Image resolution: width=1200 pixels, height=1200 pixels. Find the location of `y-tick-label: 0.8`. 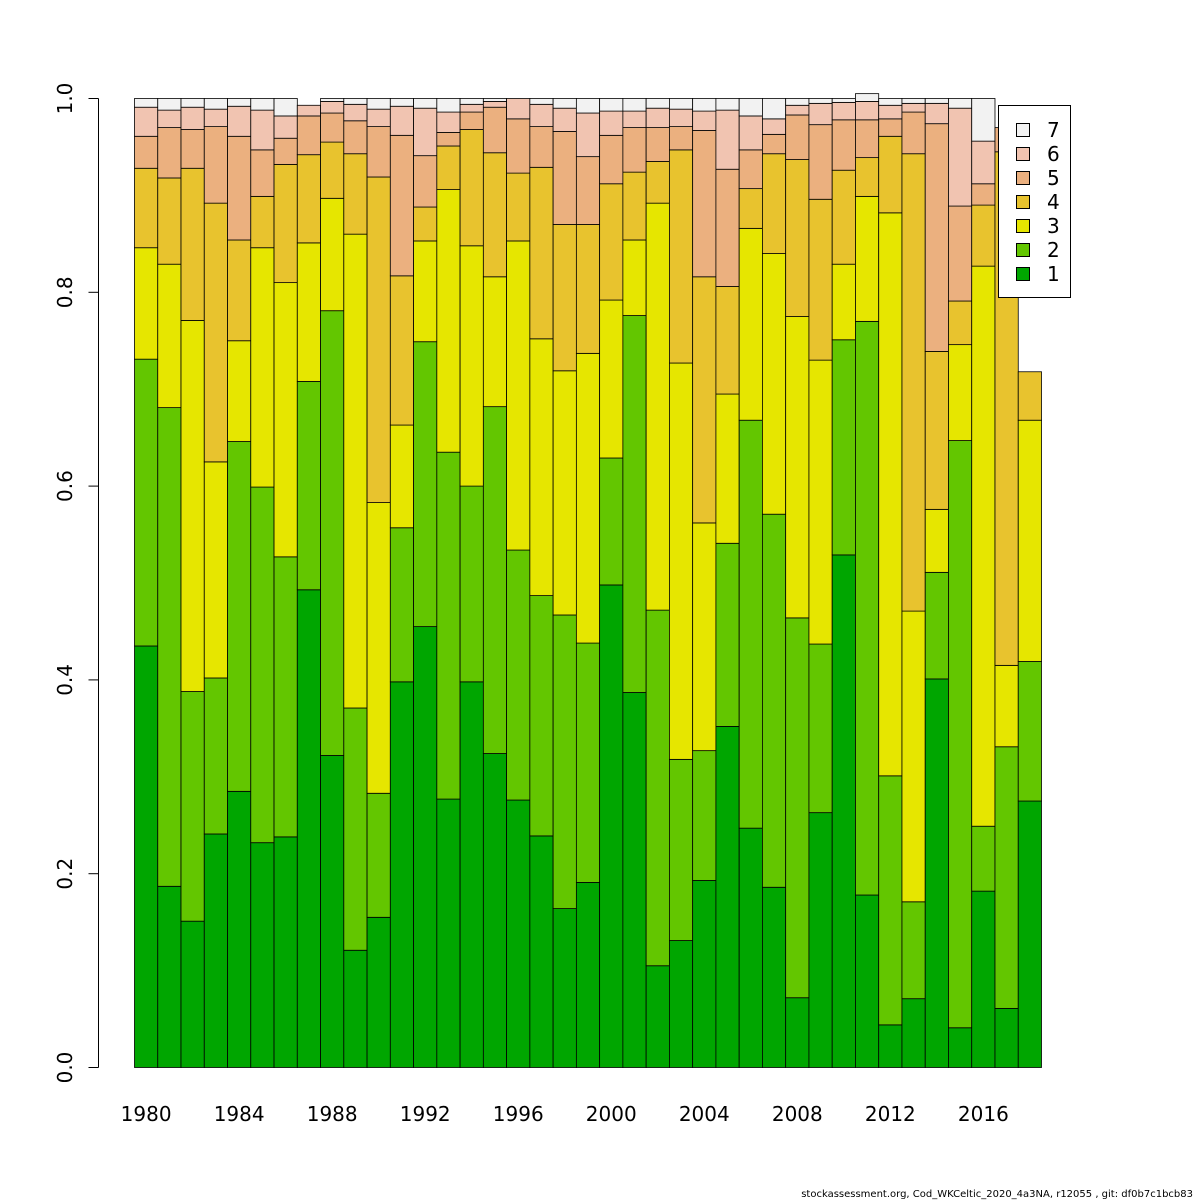

y-tick-label: 0.8 is located at coordinates (65, 292).